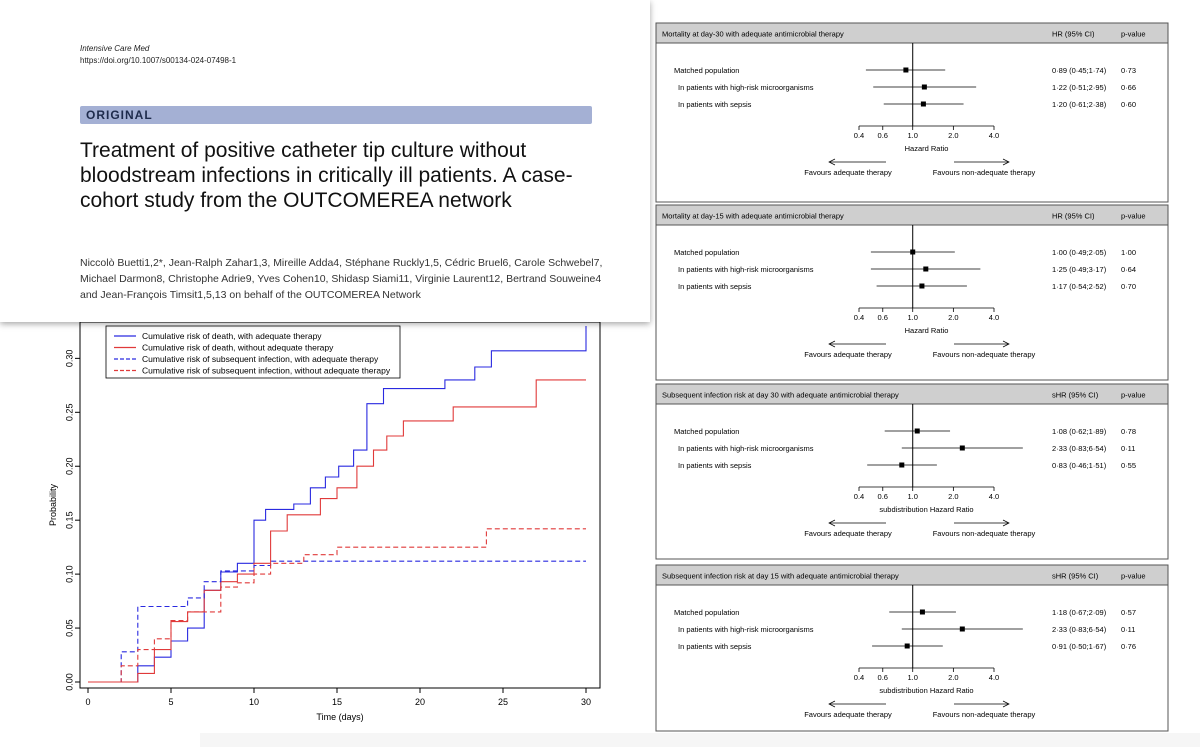 This screenshot has height=747, width=1200. What do you see at coordinates (115, 48) in the screenshot?
I see `journal-name: Intensive Care Med` at bounding box center [115, 48].